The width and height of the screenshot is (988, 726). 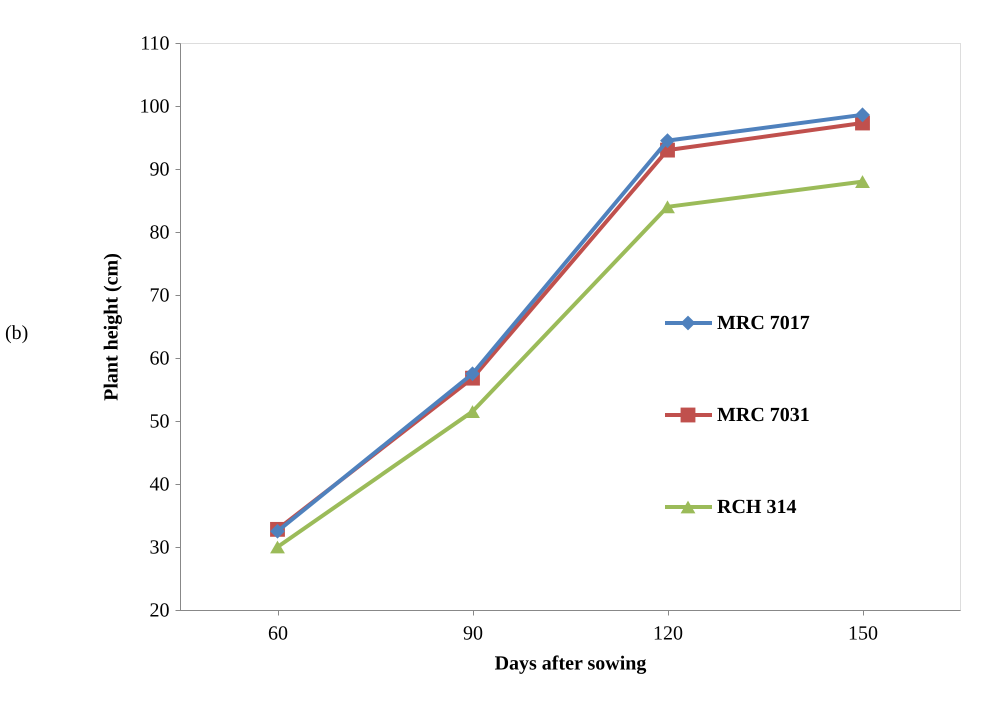 What do you see at coordinates (160, 169) in the screenshot?
I see `y-tick-label: 90` at bounding box center [160, 169].